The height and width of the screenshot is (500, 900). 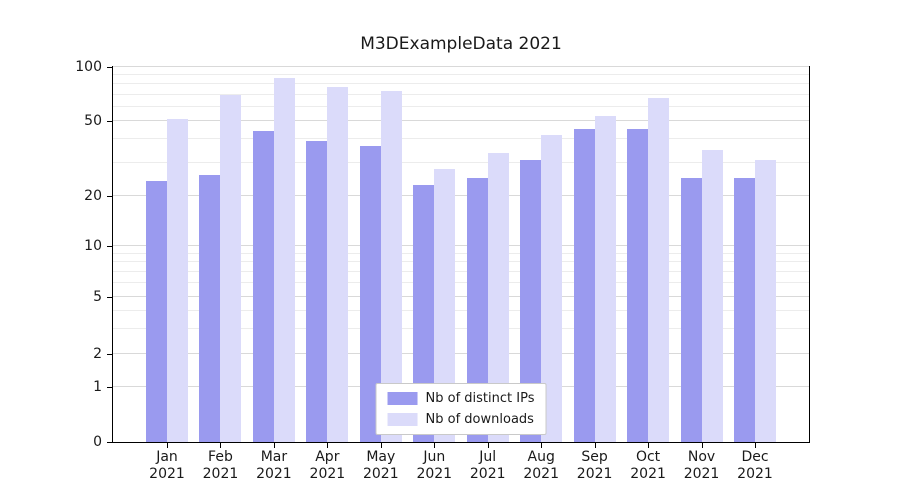 I want to click on ytick-label-0: 0, so click(x=97, y=442).